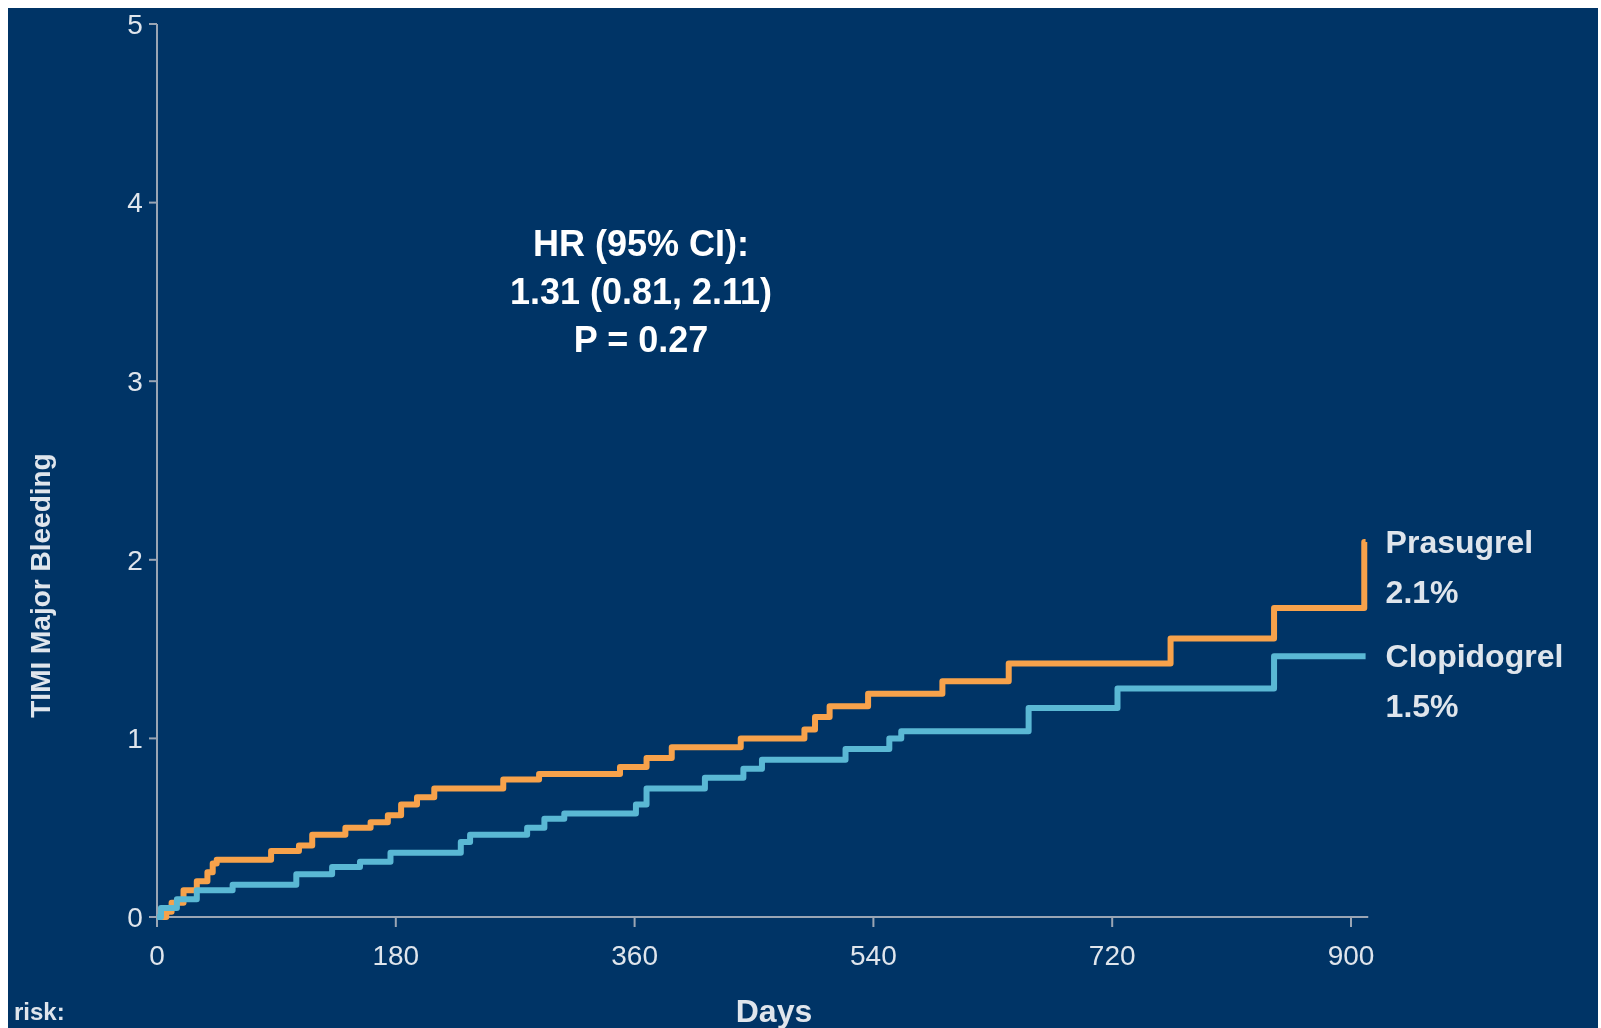 The width and height of the screenshot is (1601, 1028). What do you see at coordinates (135, 560) in the screenshot?
I see `y-tick-label: 2` at bounding box center [135, 560].